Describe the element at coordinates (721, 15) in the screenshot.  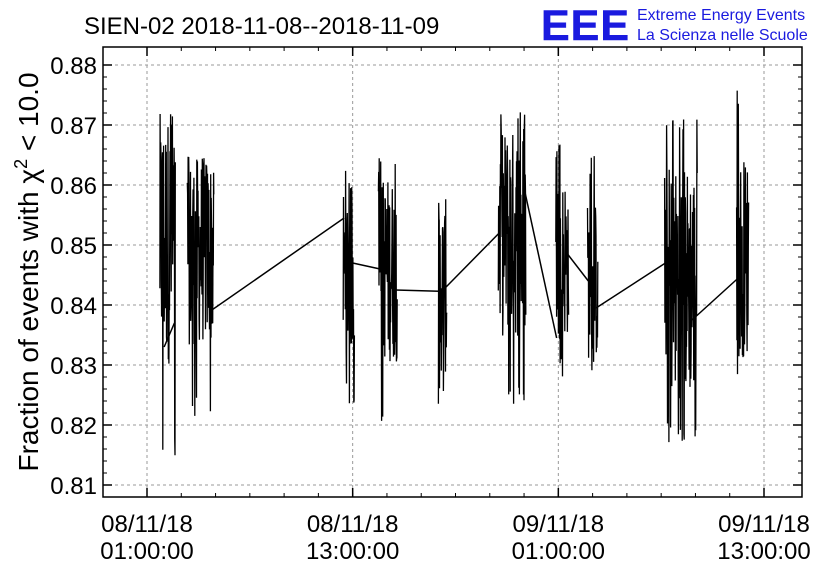
I see `logo-line-1: Extreme Energy Events` at that location.